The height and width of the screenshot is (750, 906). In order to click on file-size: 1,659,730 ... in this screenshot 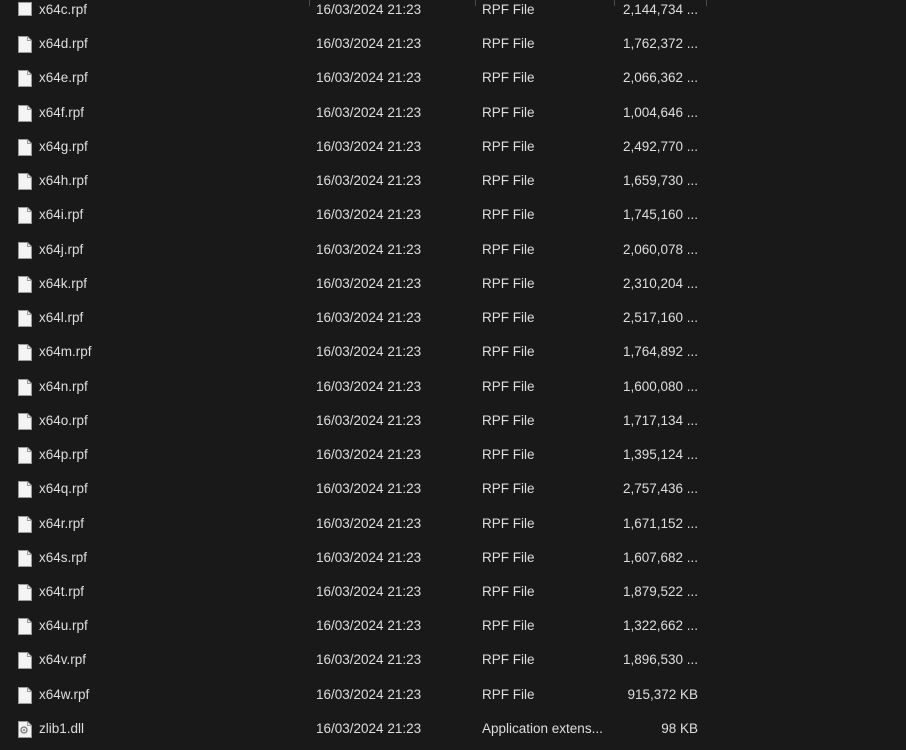, I will do `click(660, 181)`.